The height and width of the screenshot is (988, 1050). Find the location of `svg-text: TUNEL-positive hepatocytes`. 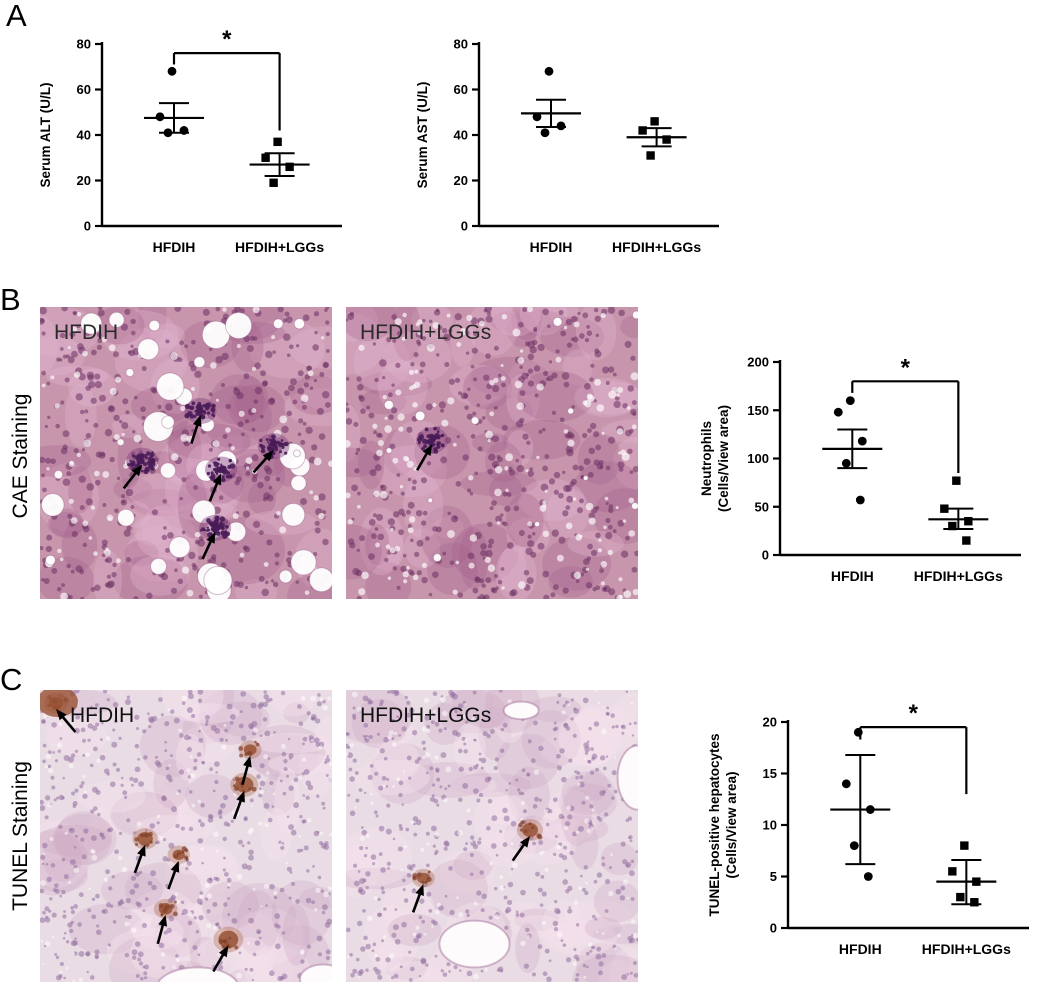

svg-text: TUNEL-positive hepatocytes is located at coordinates (714, 824).